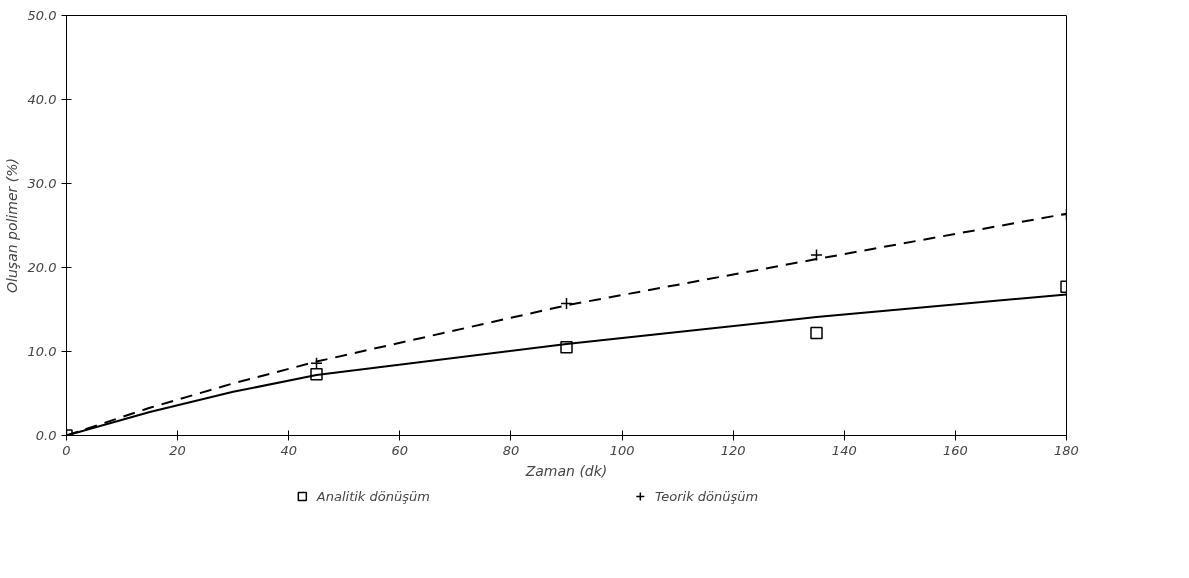 The height and width of the screenshot is (578, 1189). What do you see at coordinates (1066, 450) in the screenshot?
I see `x-tick-label: 180` at bounding box center [1066, 450].